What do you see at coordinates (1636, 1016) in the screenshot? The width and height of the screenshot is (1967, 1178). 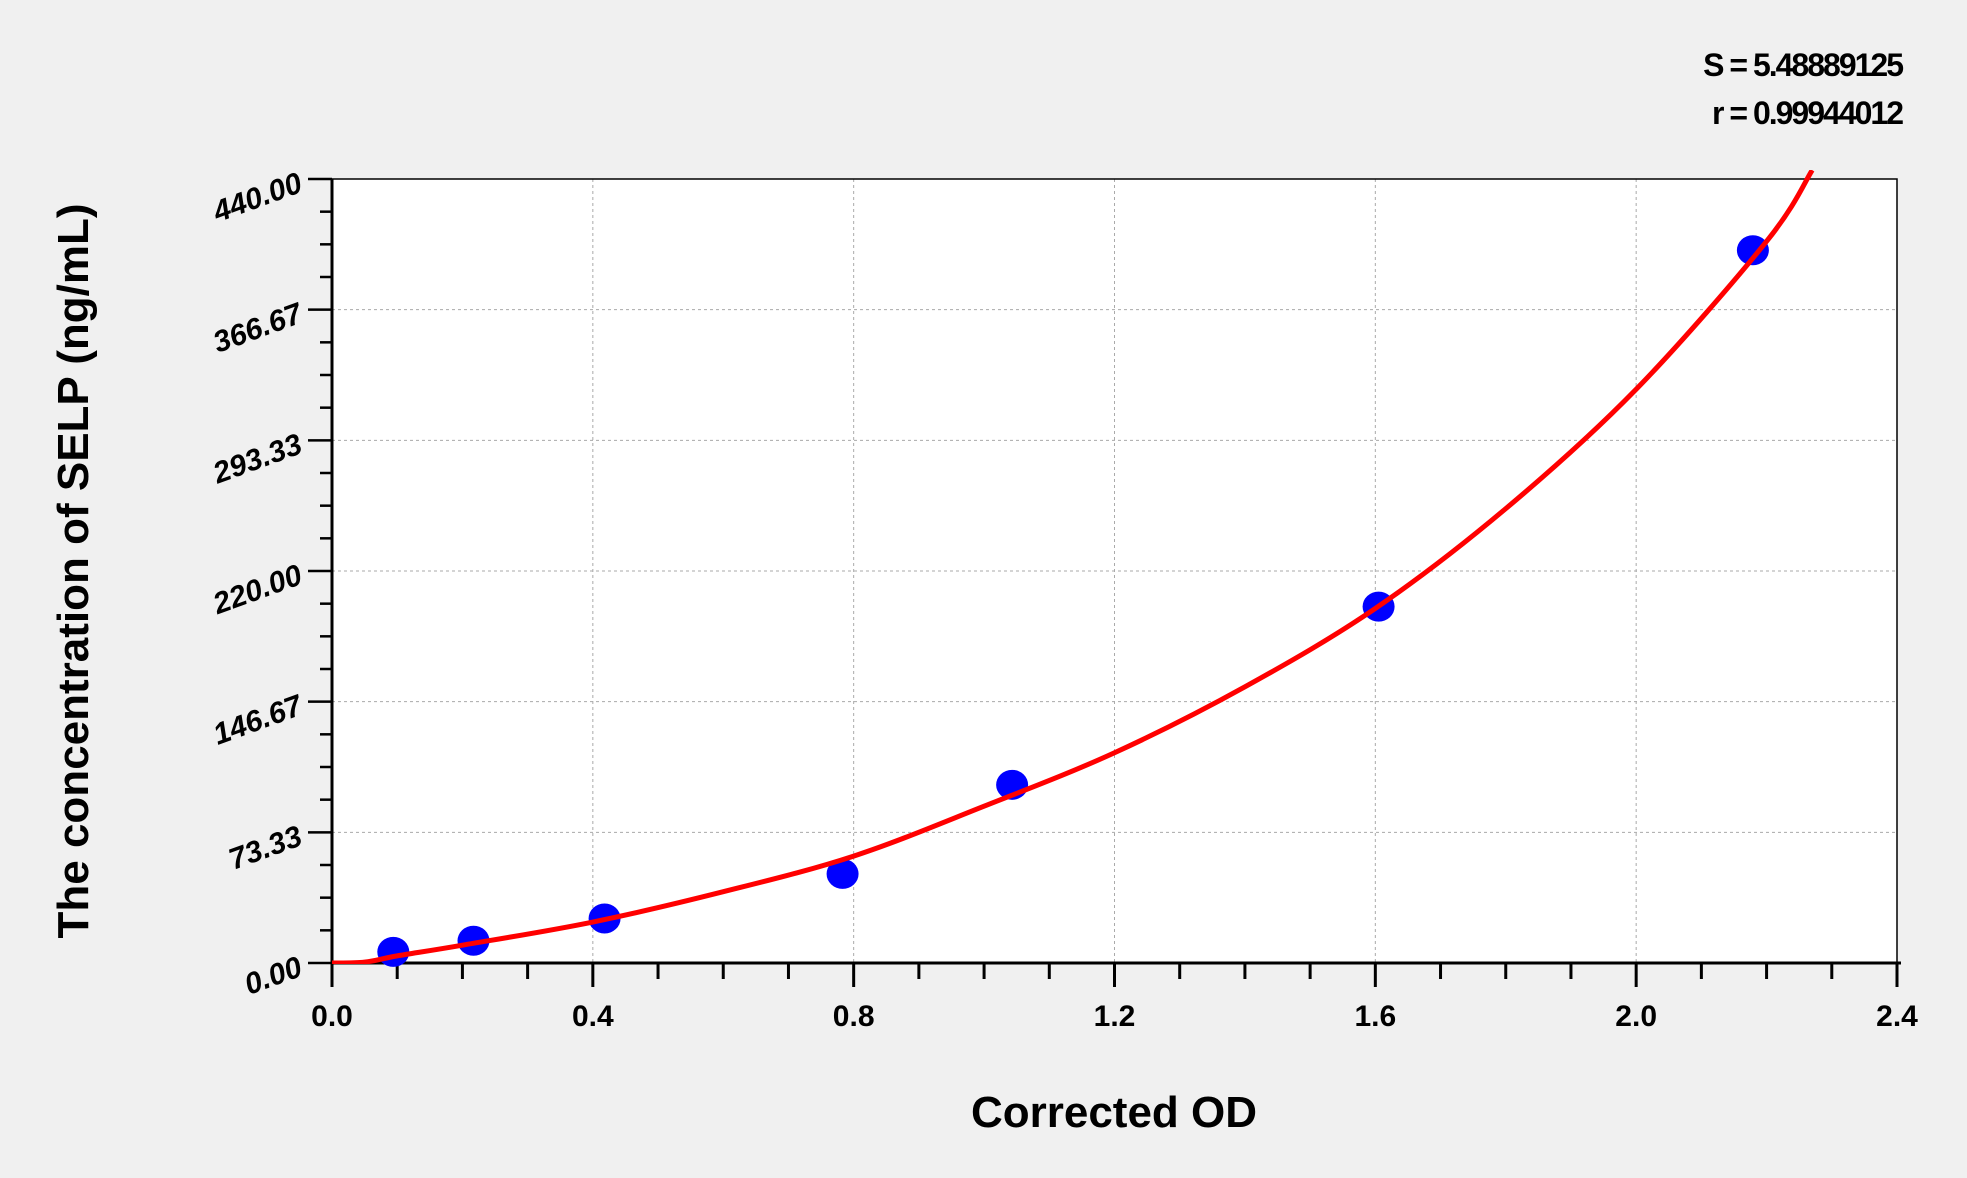 I see `x-tick-label: 2.0` at bounding box center [1636, 1016].